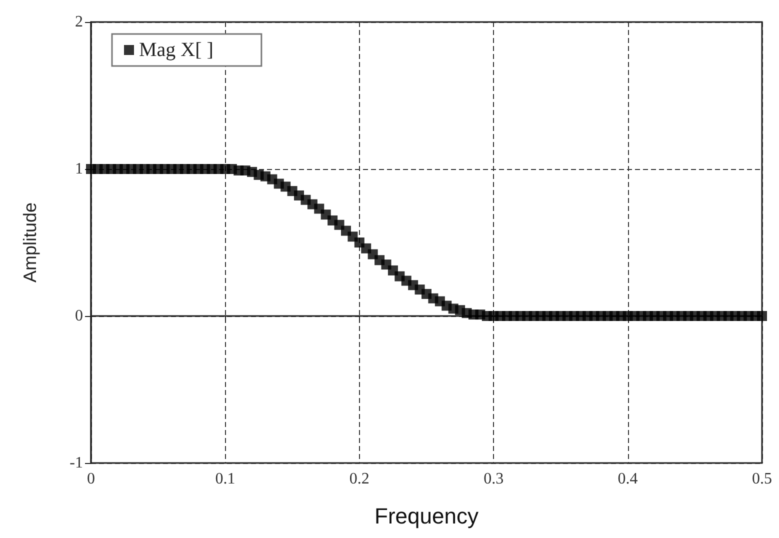 The width and height of the screenshot is (779, 538). Describe the element at coordinates (628, 479) in the screenshot. I see `x-tick-label: 0.4` at that location.